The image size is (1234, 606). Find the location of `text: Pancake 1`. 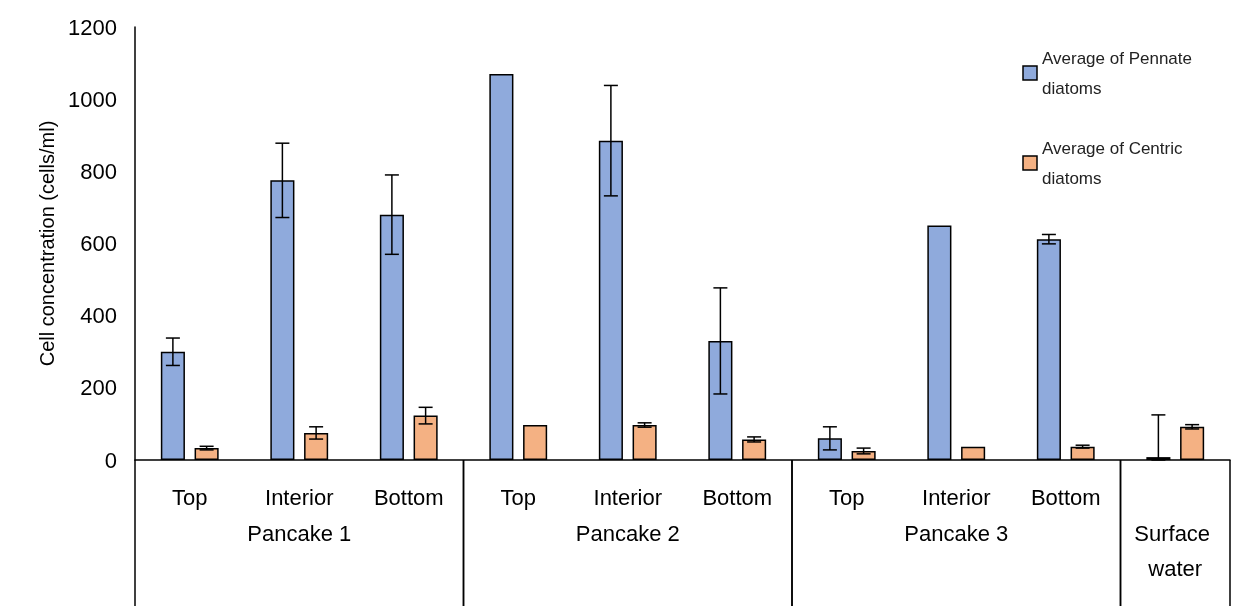

text: Pancake 1 is located at coordinates (299, 533).